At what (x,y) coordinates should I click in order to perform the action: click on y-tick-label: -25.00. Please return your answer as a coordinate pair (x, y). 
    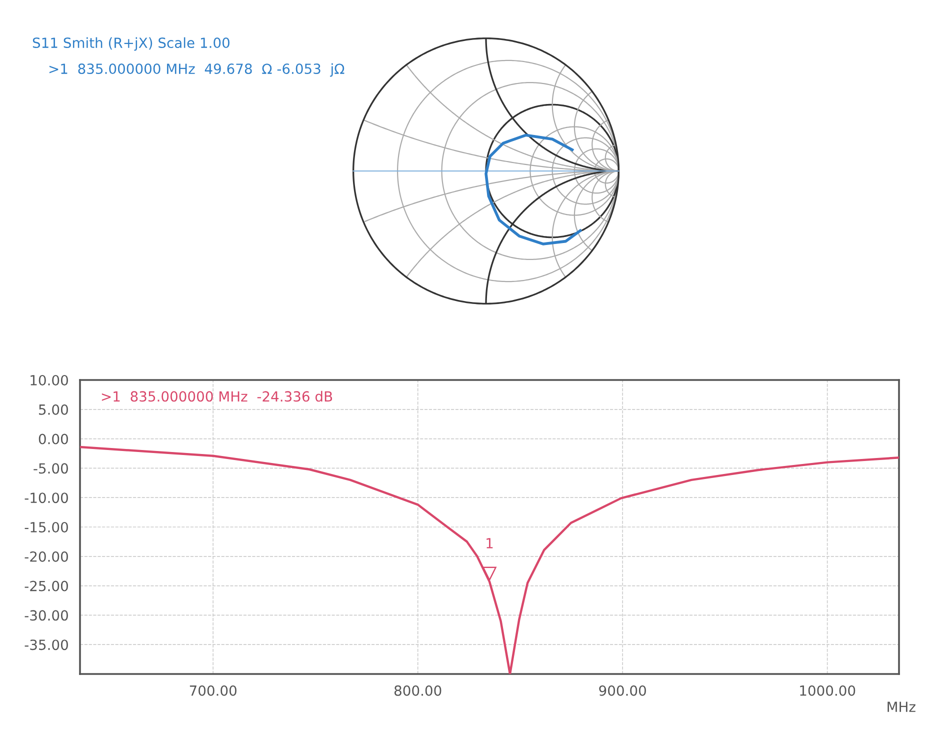
    Looking at the image, I should click on (46, 586).